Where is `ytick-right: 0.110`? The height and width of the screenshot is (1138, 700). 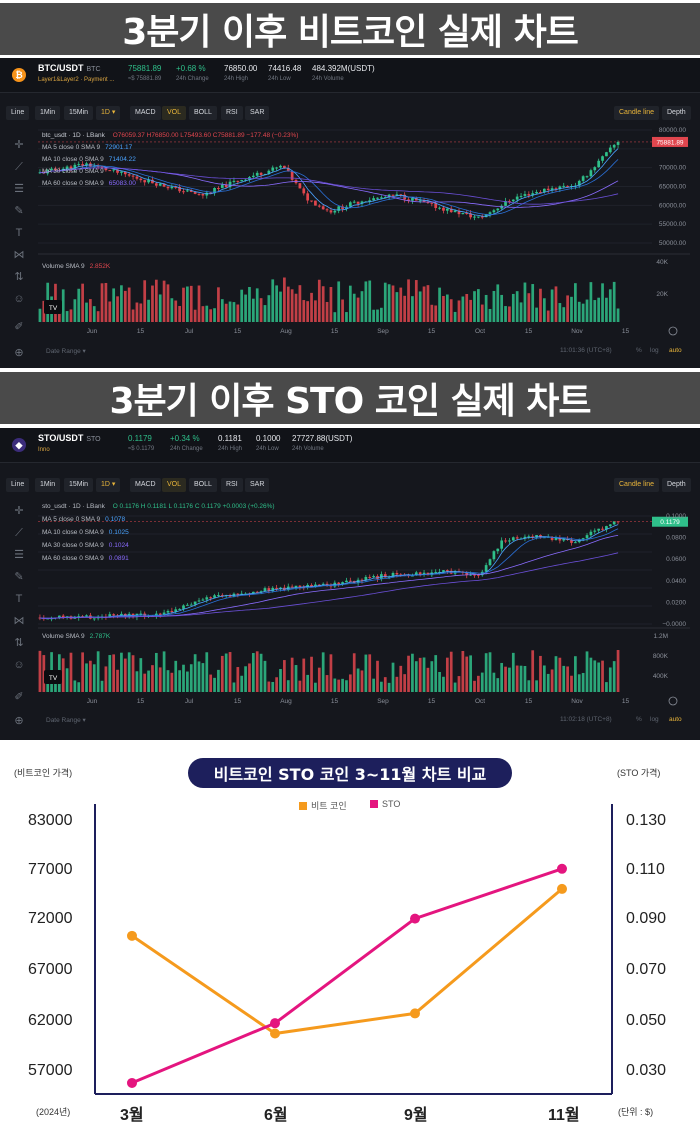 ytick-right: 0.110 is located at coordinates (645, 869).